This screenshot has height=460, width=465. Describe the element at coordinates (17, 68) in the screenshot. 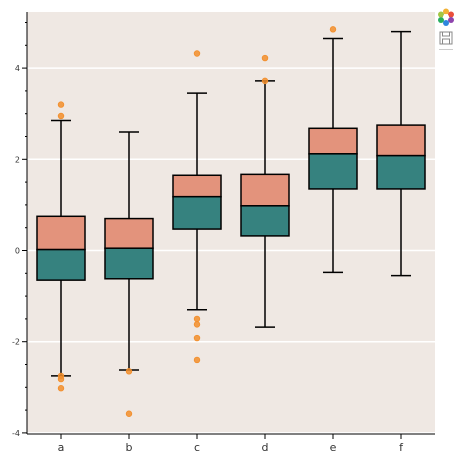

I see `y-tick-label: 4` at that location.